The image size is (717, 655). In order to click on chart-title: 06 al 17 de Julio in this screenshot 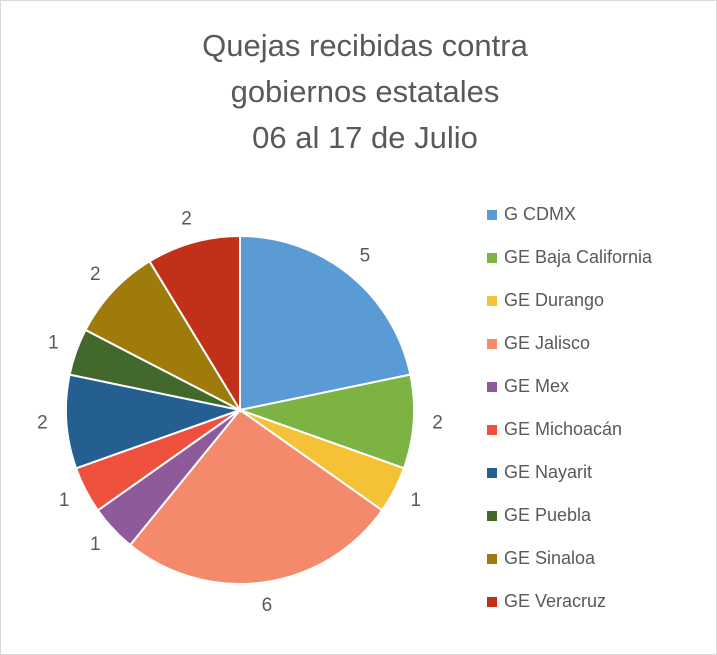, I will do `click(365, 137)`.